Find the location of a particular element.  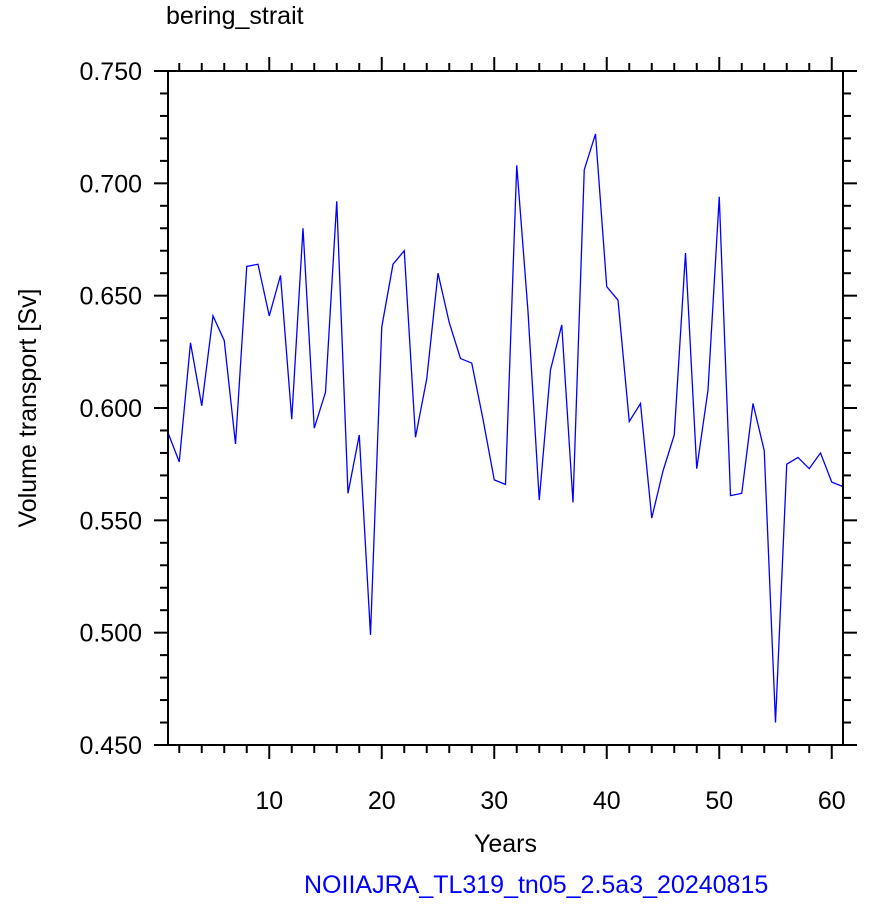

y-tick-label: 0.700 is located at coordinates (110, 184).